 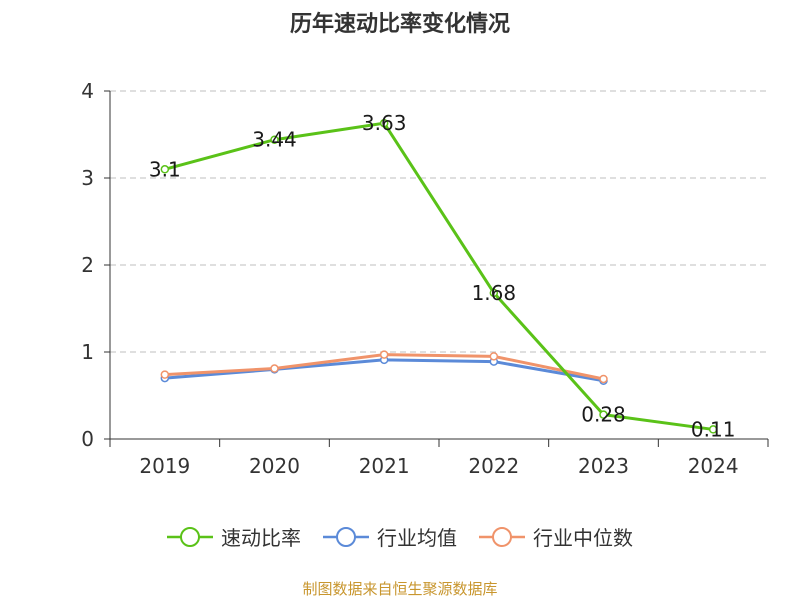 What do you see at coordinates (87, 352) in the screenshot?
I see `y-tick-label: 1` at bounding box center [87, 352].